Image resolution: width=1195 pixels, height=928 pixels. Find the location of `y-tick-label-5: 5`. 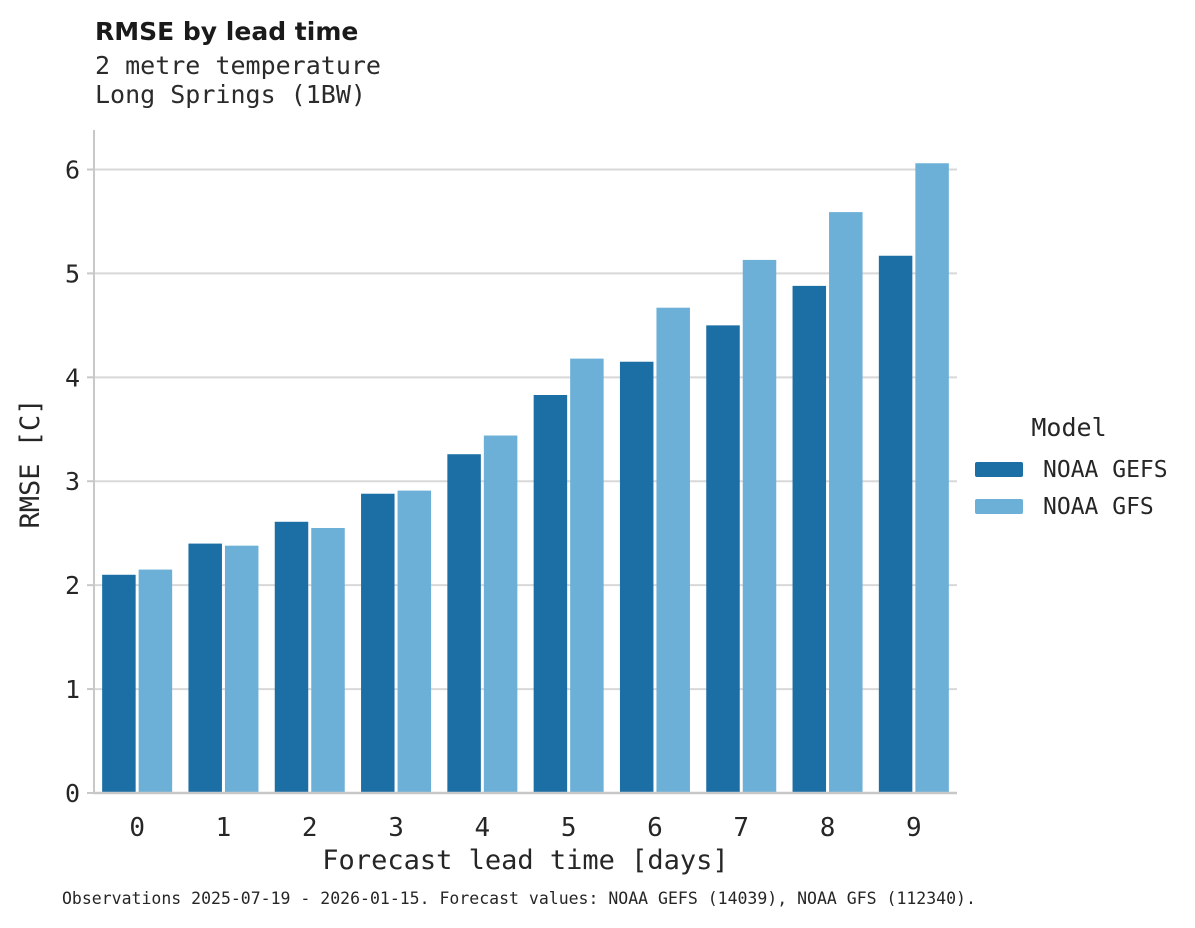

y-tick-label-5: 5 is located at coordinates (72, 273).